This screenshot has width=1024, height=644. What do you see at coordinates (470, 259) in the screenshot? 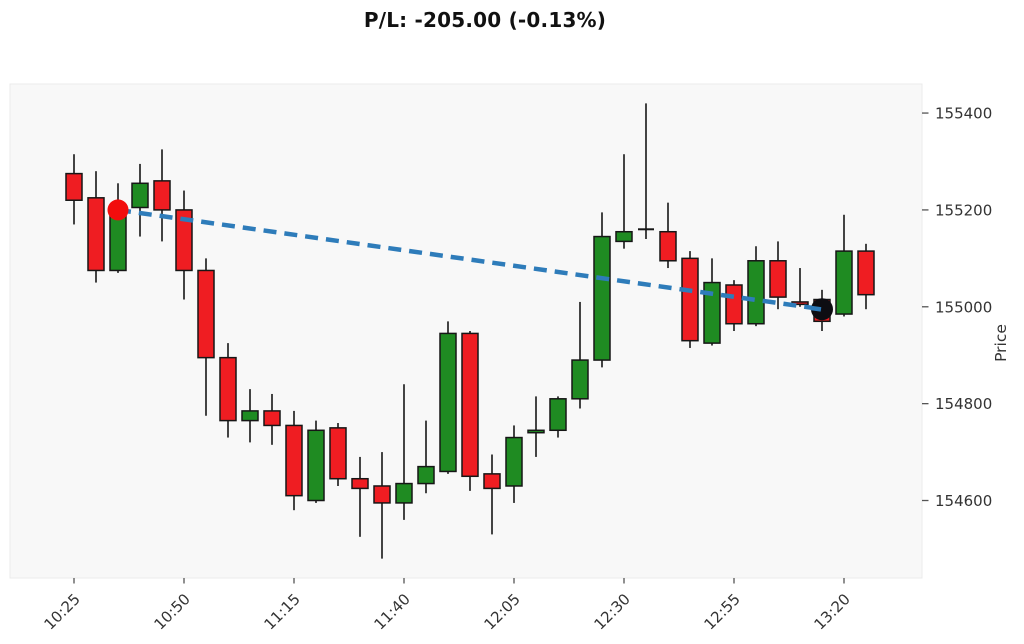
I see `trade-line` at bounding box center [470, 259].